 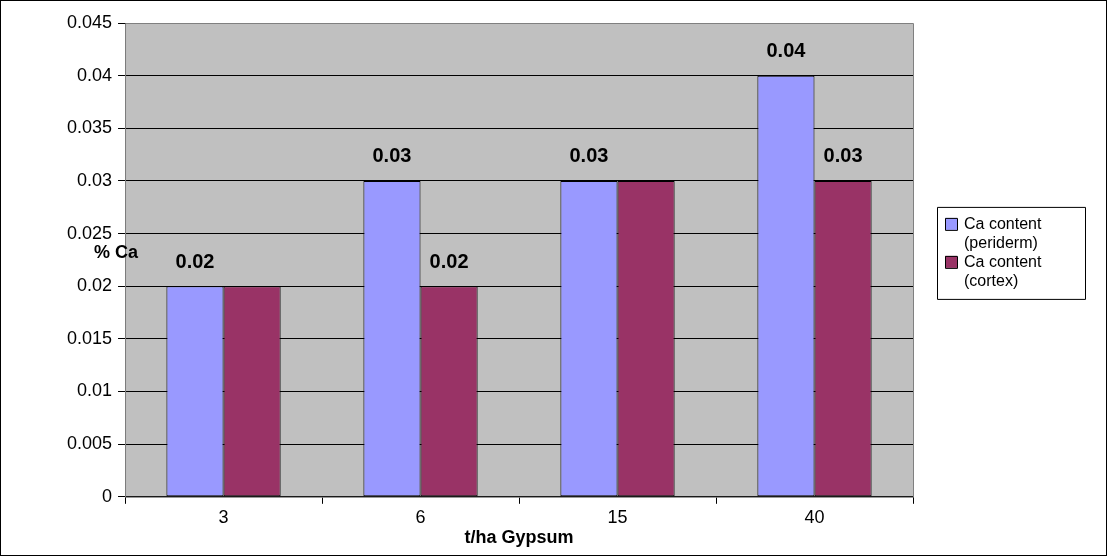 What do you see at coordinates (1003, 270) in the screenshot?
I see `legend-label: Ca content (cortex)` at bounding box center [1003, 270].